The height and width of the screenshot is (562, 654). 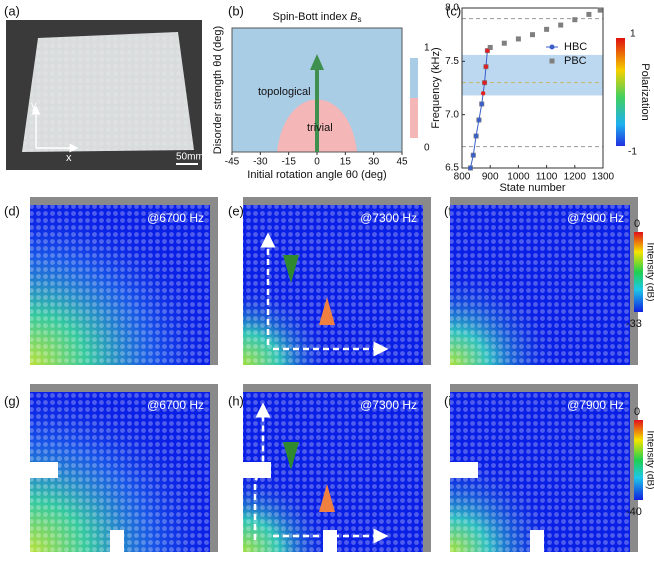 I want to click on chart-title: Spin-Bott index Bs, so click(x=317, y=17).